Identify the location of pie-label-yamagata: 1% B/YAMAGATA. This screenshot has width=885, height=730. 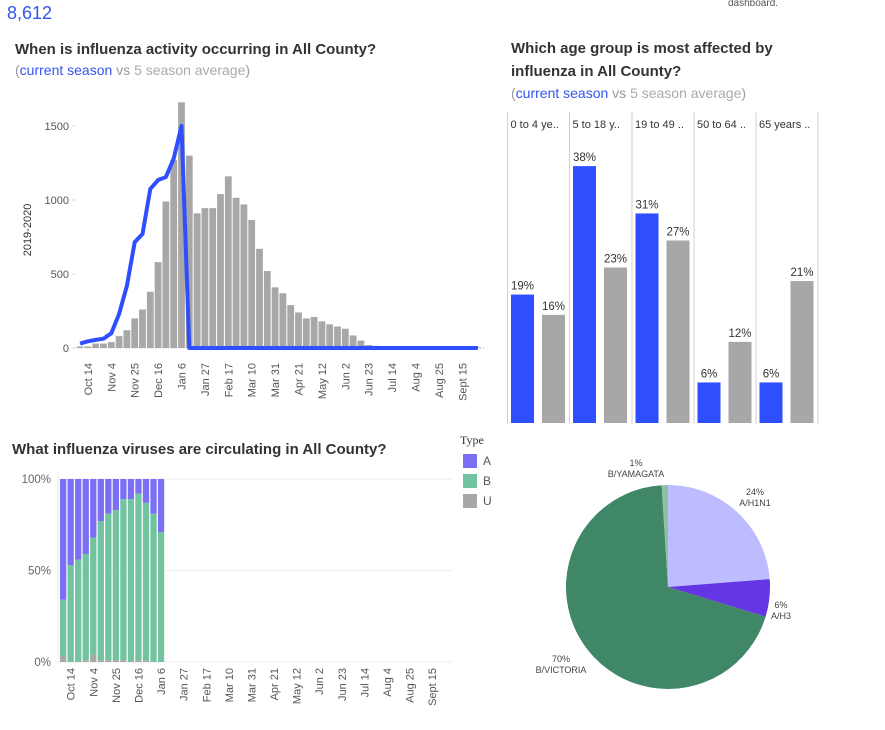
(636, 469).